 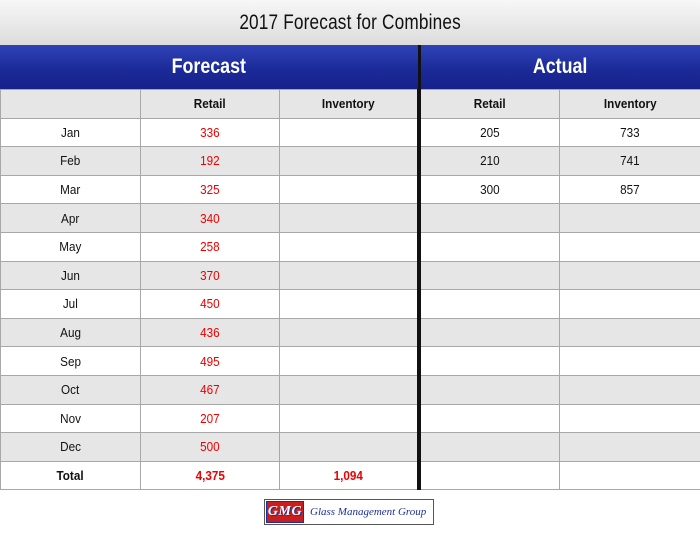 I want to click on actual-section-label: Actual, so click(x=560, y=66).